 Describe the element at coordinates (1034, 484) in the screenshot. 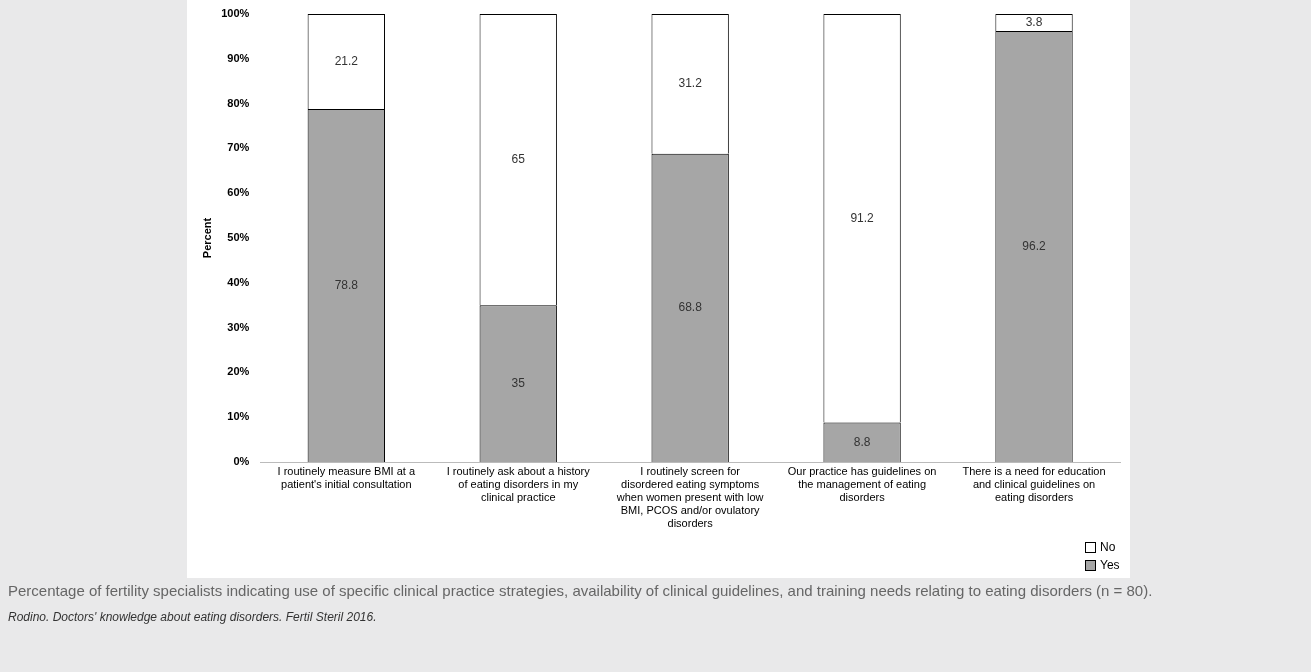

I see `x-tick-label: There is a need for education and clinical guidelines on eating disorders` at that location.